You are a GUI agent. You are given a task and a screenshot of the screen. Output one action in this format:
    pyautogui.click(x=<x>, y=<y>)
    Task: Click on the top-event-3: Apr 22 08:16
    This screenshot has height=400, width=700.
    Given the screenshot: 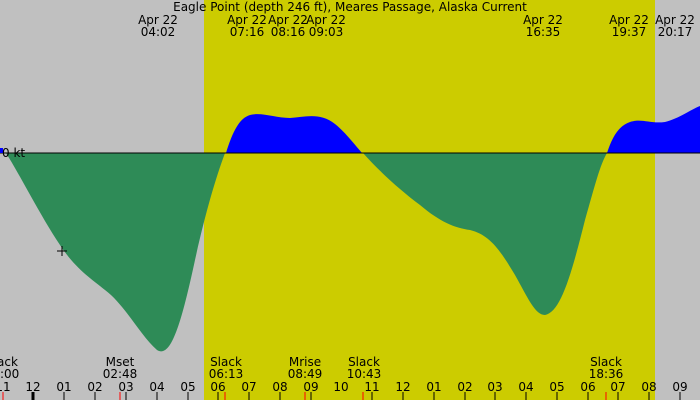 What is the action you would take?
    pyautogui.click(x=288, y=26)
    